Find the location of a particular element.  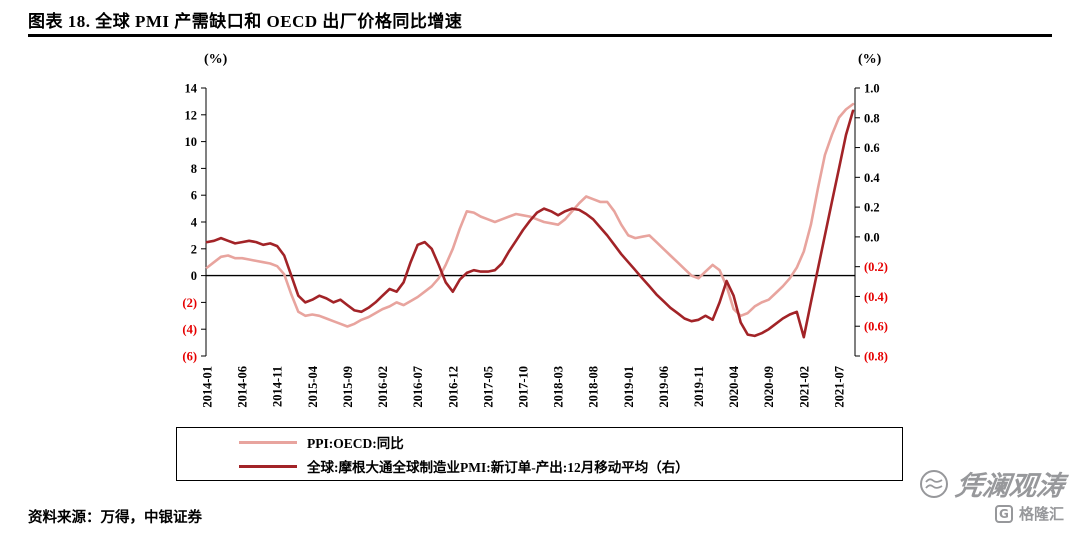

right-tick-label: 0.4 is located at coordinates (872, 178).